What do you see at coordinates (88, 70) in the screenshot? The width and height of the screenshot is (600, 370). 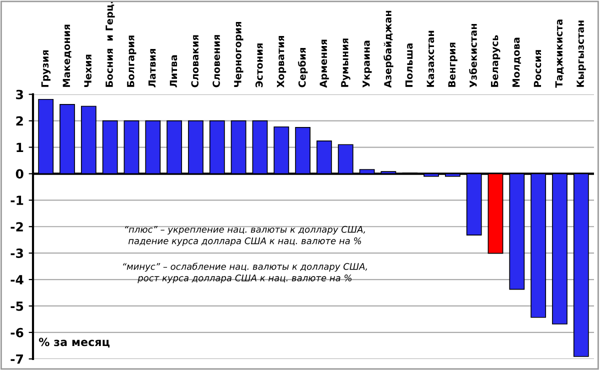 I see `x-tick-label: Чехия` at bounding box center [88, 70].